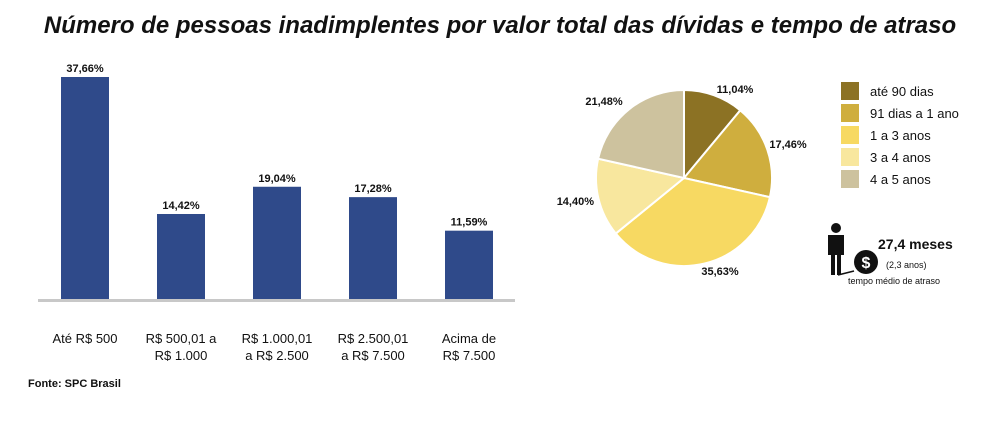 The width and height of the screenshot is (1000, 423). I want to click on x-axis-line, so click(276, 300).